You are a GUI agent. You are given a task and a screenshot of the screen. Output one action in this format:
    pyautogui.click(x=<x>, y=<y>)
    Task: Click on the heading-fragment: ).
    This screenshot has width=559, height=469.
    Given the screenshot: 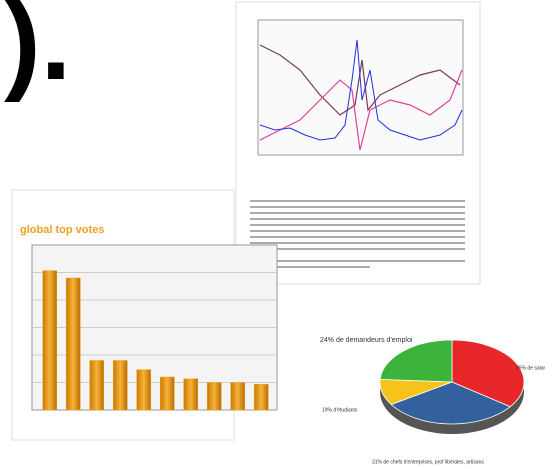 What is the action you would take?
    pyautogui.click(x=37, y=51)
    